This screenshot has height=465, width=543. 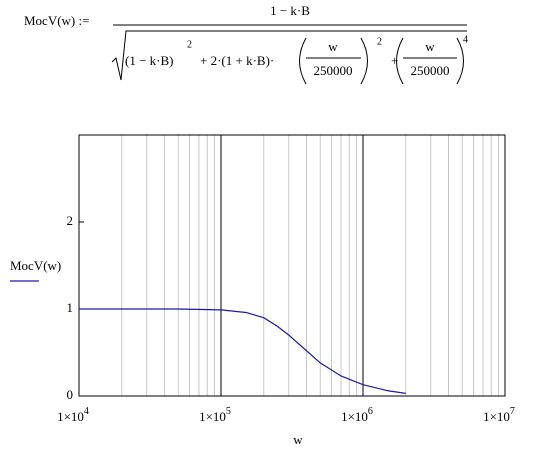 What do you see at coordinates (237, 60) in the screenshot?
I see `term: + 2·(1 + k·B)·` at bounding box center [237, 60].